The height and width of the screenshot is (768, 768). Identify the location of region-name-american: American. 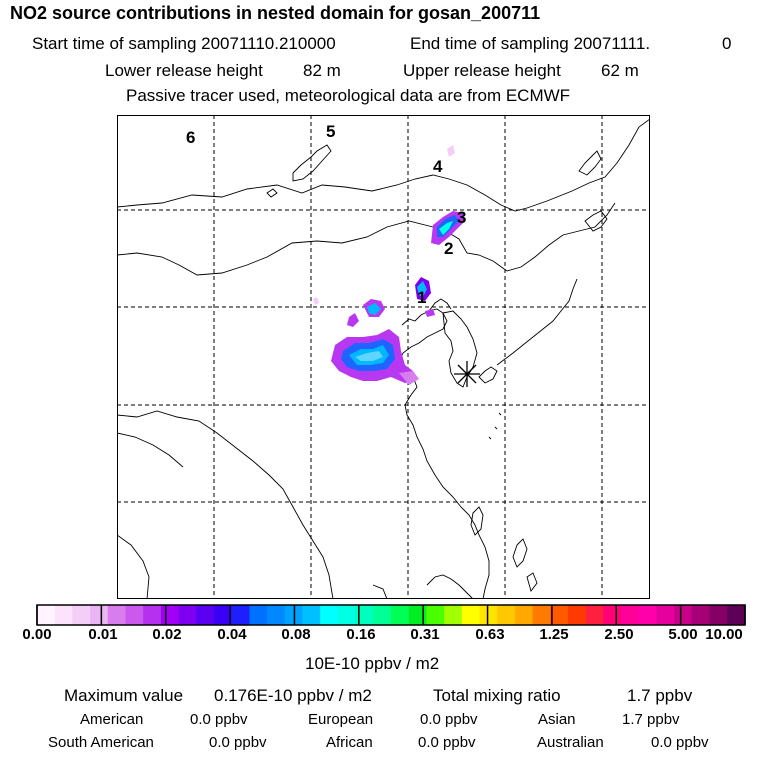
(112, 719).